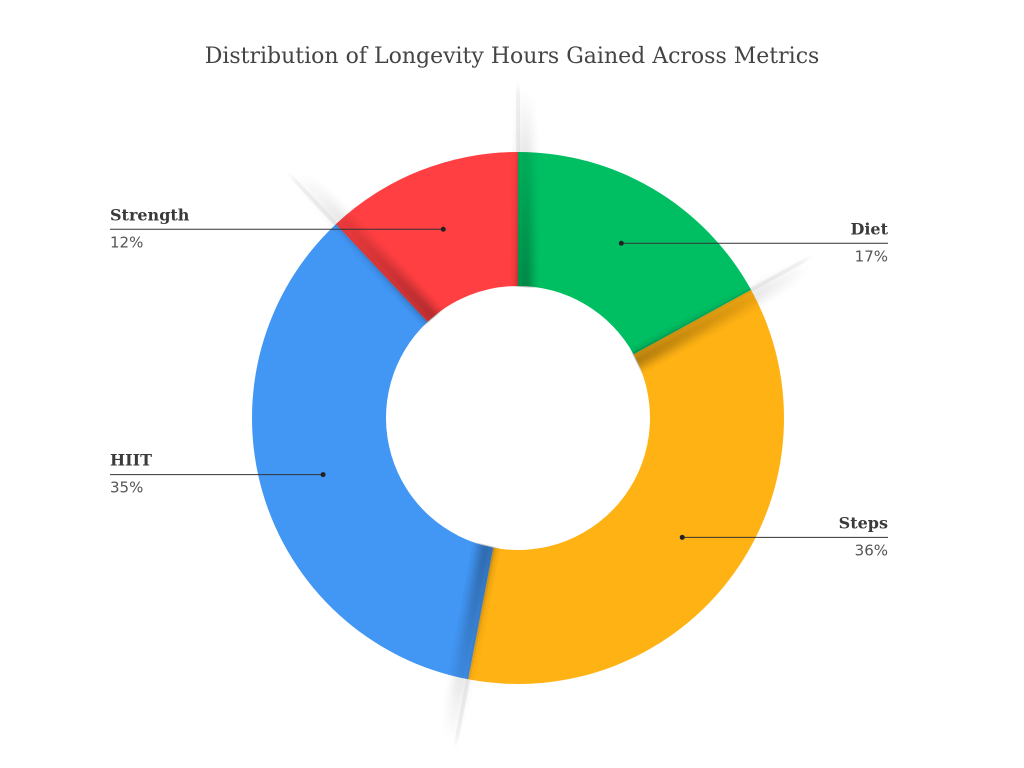  I want to click on label-hiit: HIIT, so click(131, 460).